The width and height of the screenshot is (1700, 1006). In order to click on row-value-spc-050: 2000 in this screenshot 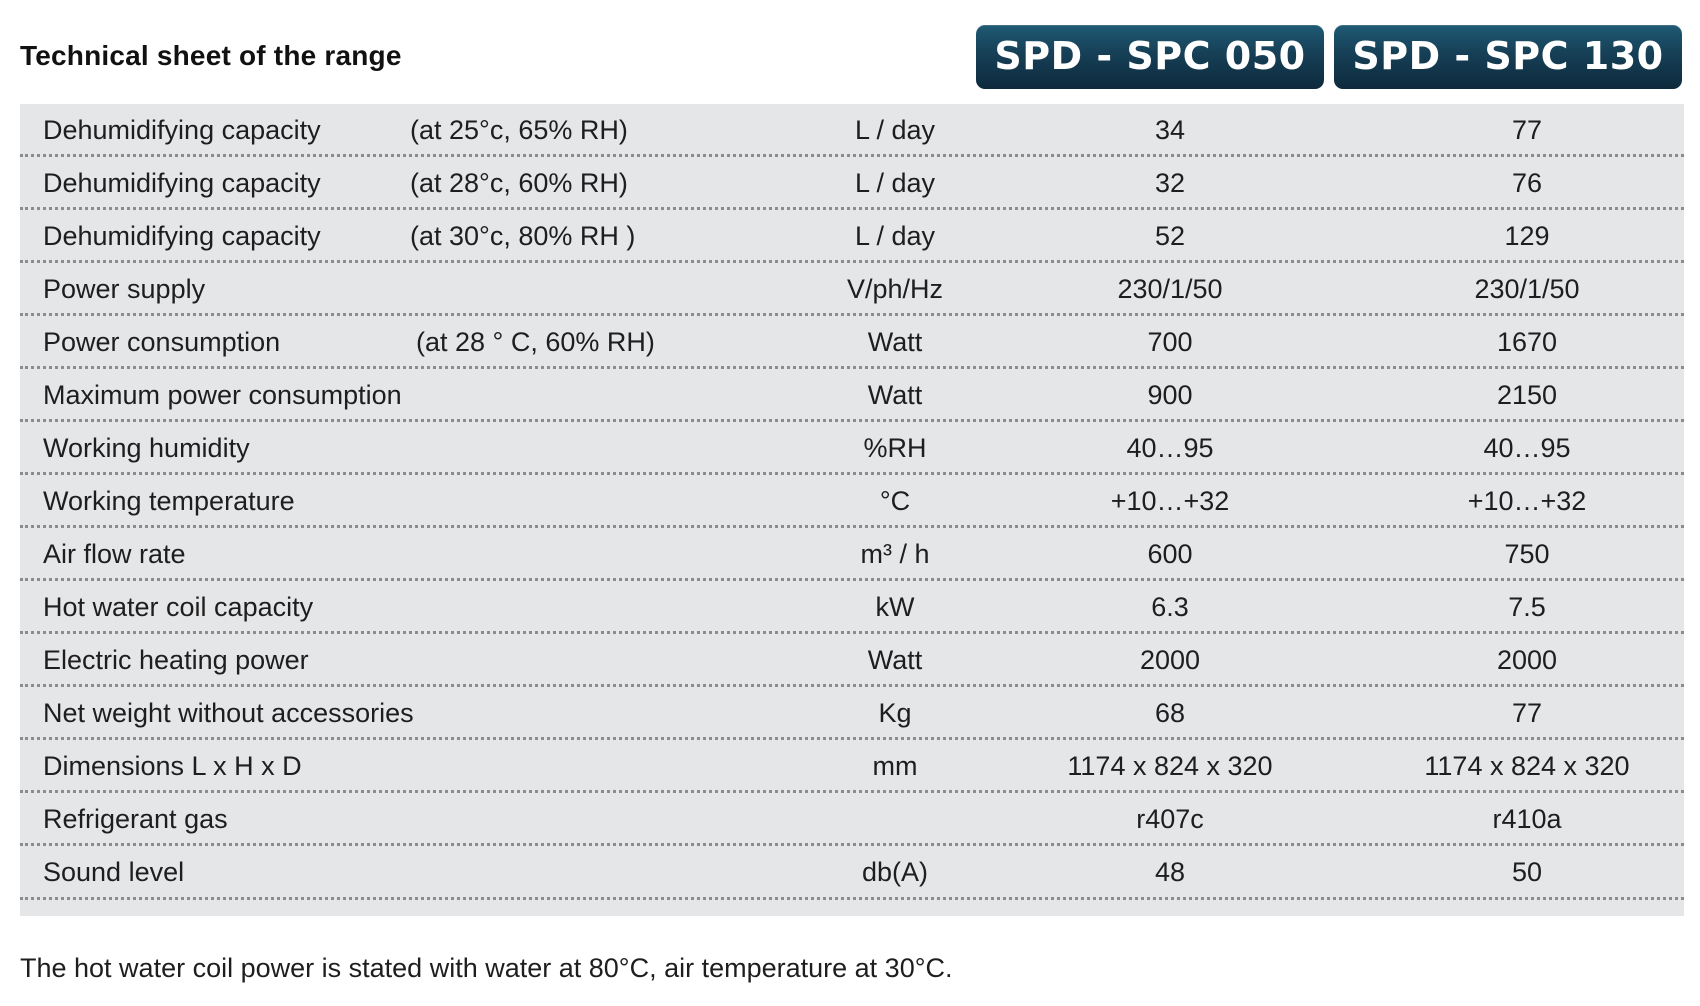, I will do `click(1170, 660)`.